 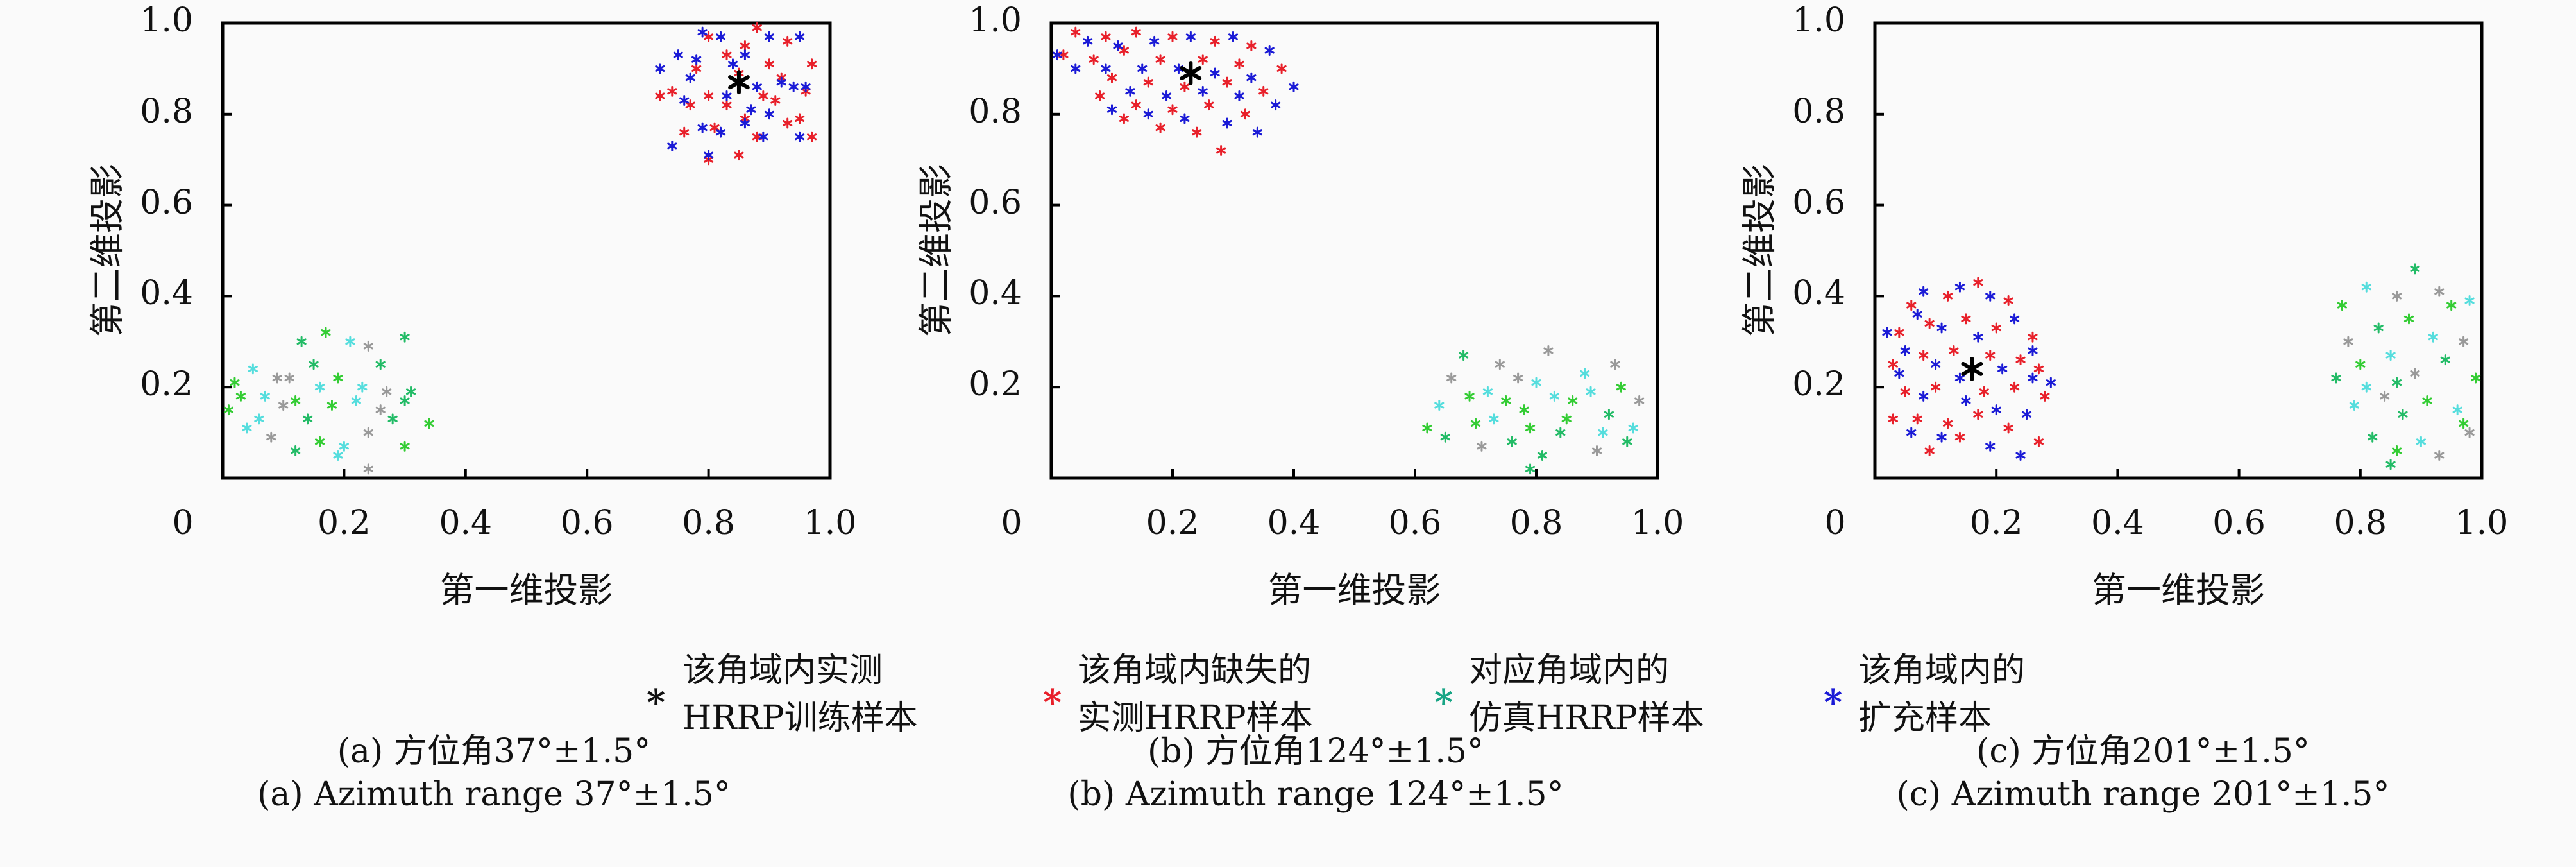 I want to click on x-tick-label: 0, so click(x=183, y=523).